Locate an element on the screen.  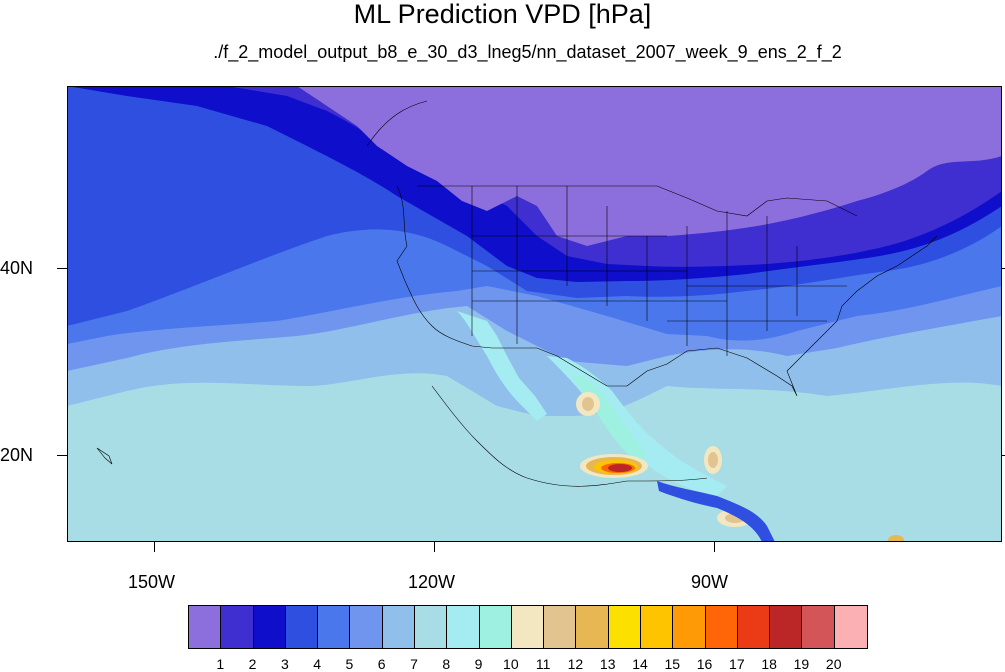
lon-tick-150w is located at coordinates (154, 547).